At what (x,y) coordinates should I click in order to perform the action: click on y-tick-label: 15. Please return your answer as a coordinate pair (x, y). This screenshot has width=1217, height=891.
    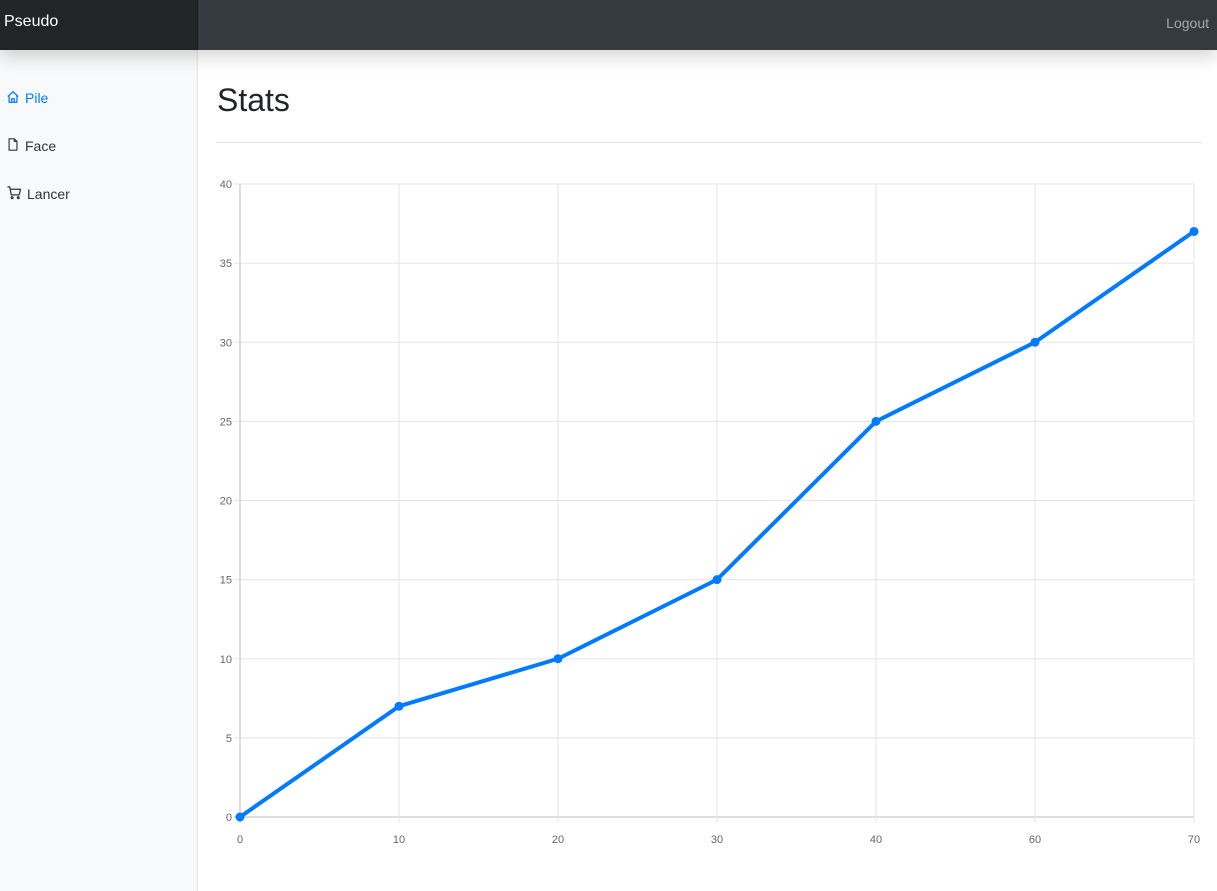
    Looking at the image, I should click on (226, 581).